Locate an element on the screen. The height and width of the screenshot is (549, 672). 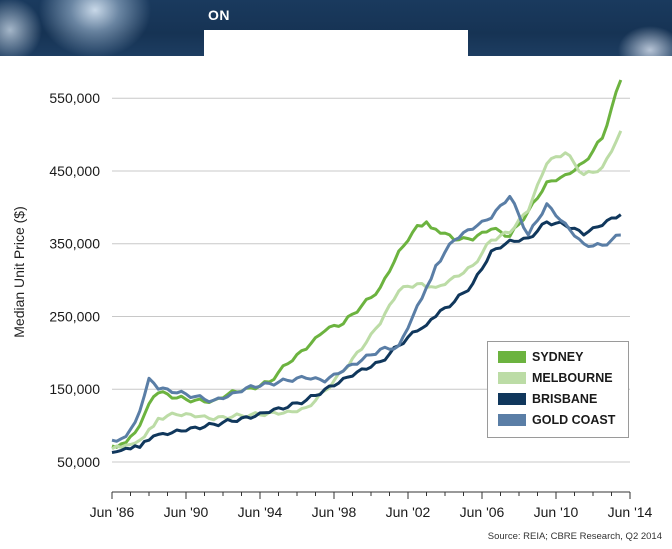
header-banner: ON is located at coordinates (336, 28).